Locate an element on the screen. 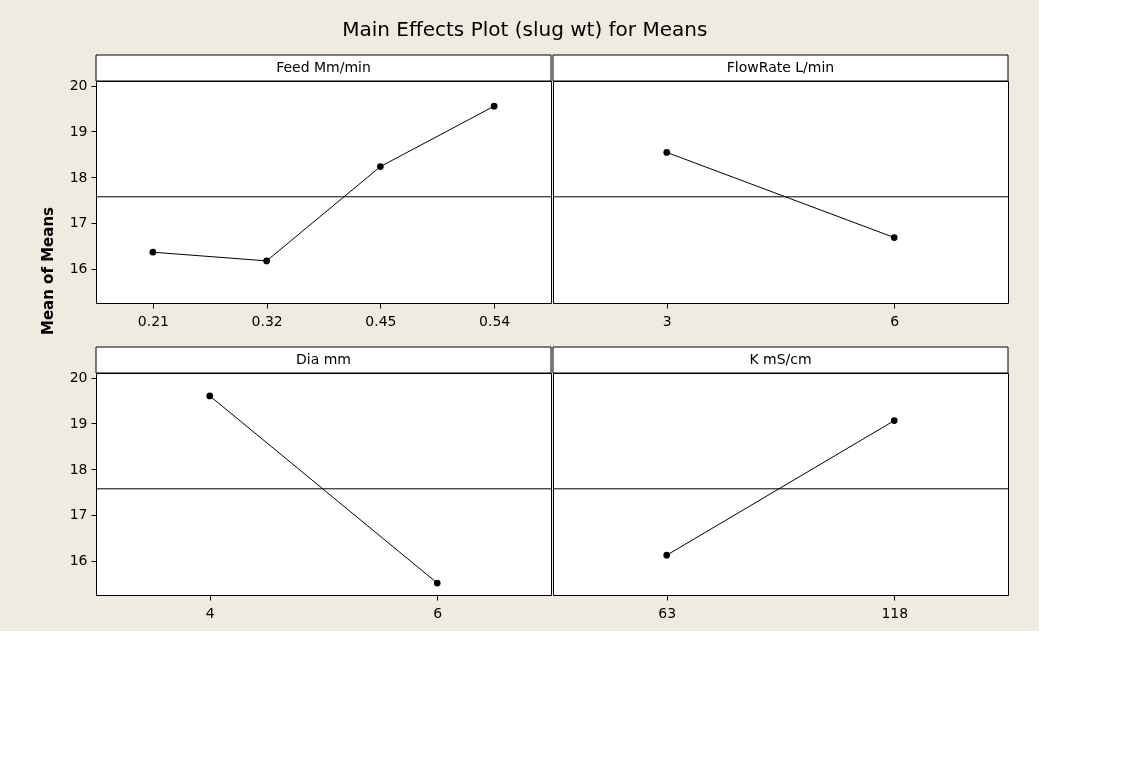 This screenshot has height=765, width=1143. x-tick-label: 0.32 is located at coordinates (267, 320).